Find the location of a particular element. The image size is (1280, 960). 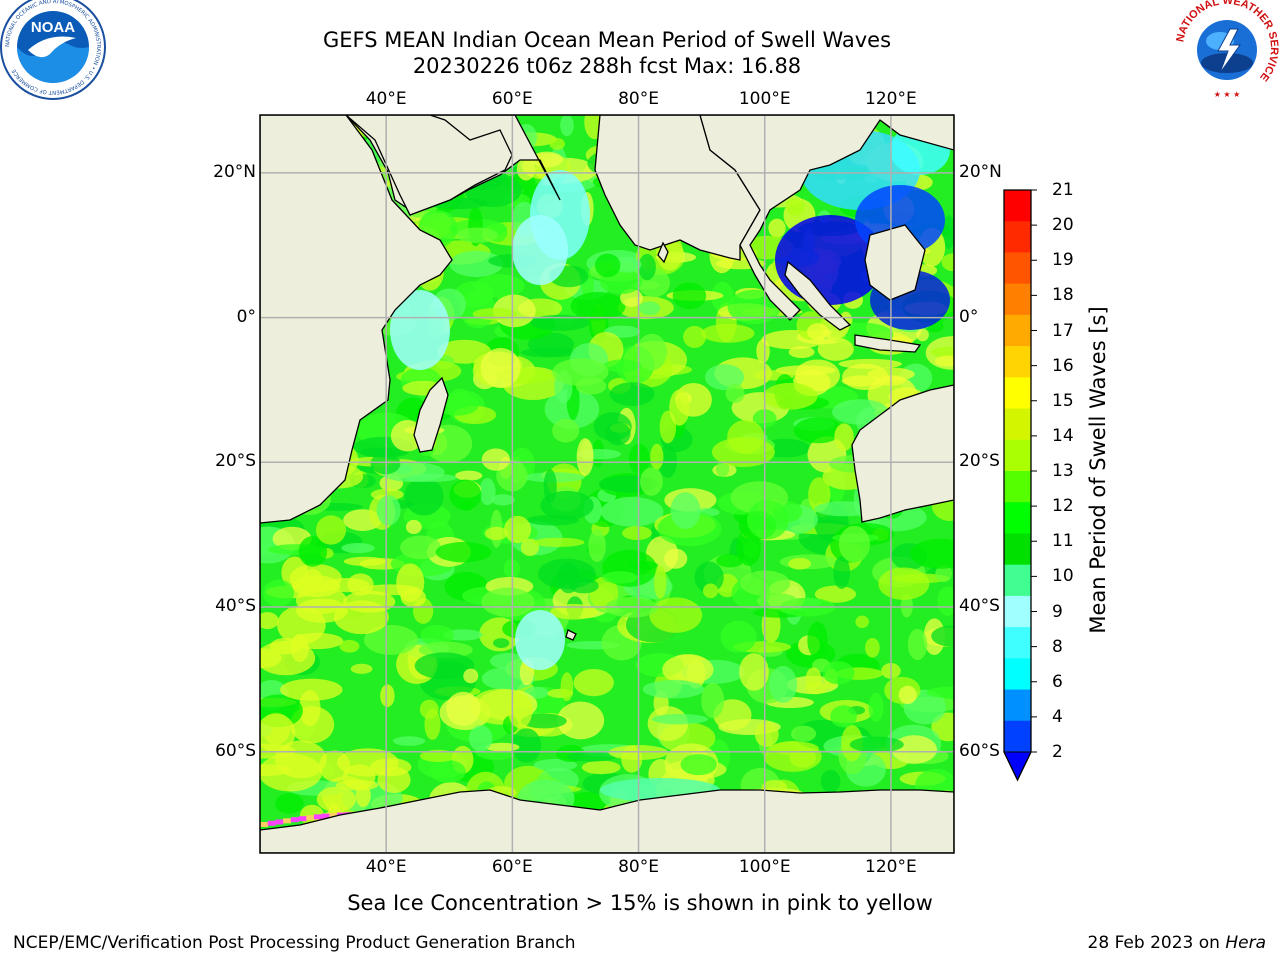

kerguelen-land is located at coordinates (571, 635).